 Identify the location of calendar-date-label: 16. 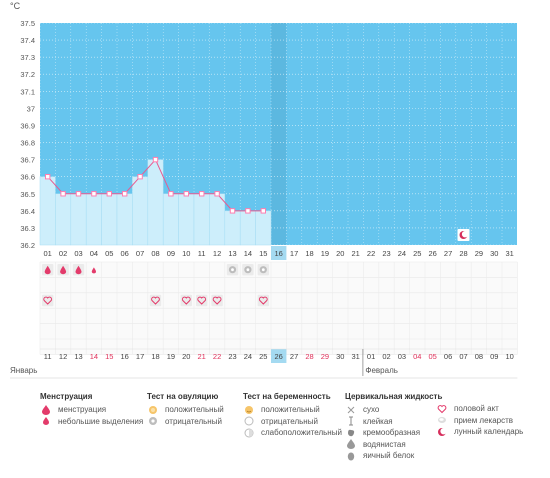
(125, 356).